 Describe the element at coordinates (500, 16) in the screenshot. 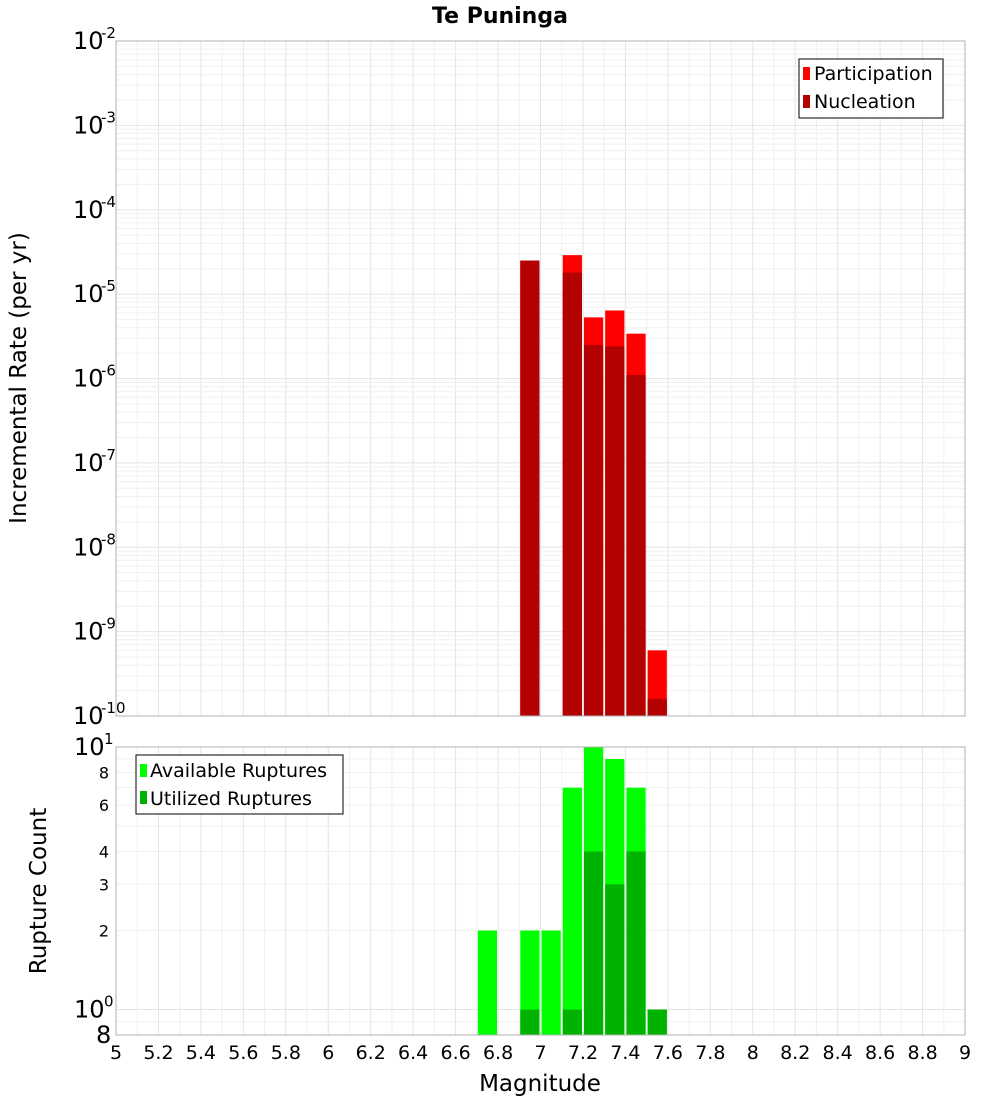

I see `chart-title: Te Puninga` at that location.